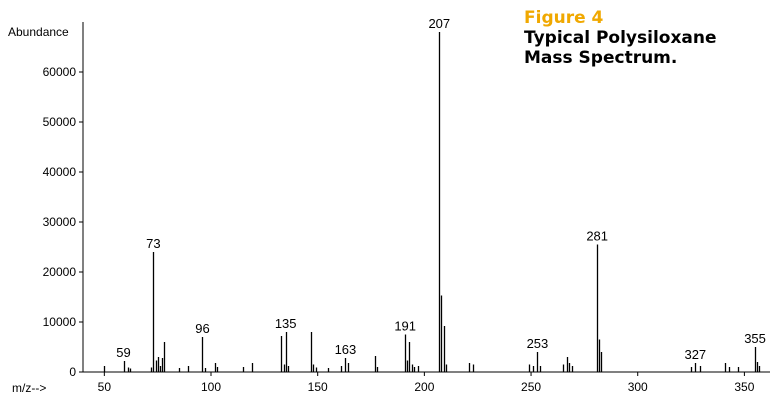 The image size is (778, 396). I want to click on x-tick-label: 300, so click(638, 387).